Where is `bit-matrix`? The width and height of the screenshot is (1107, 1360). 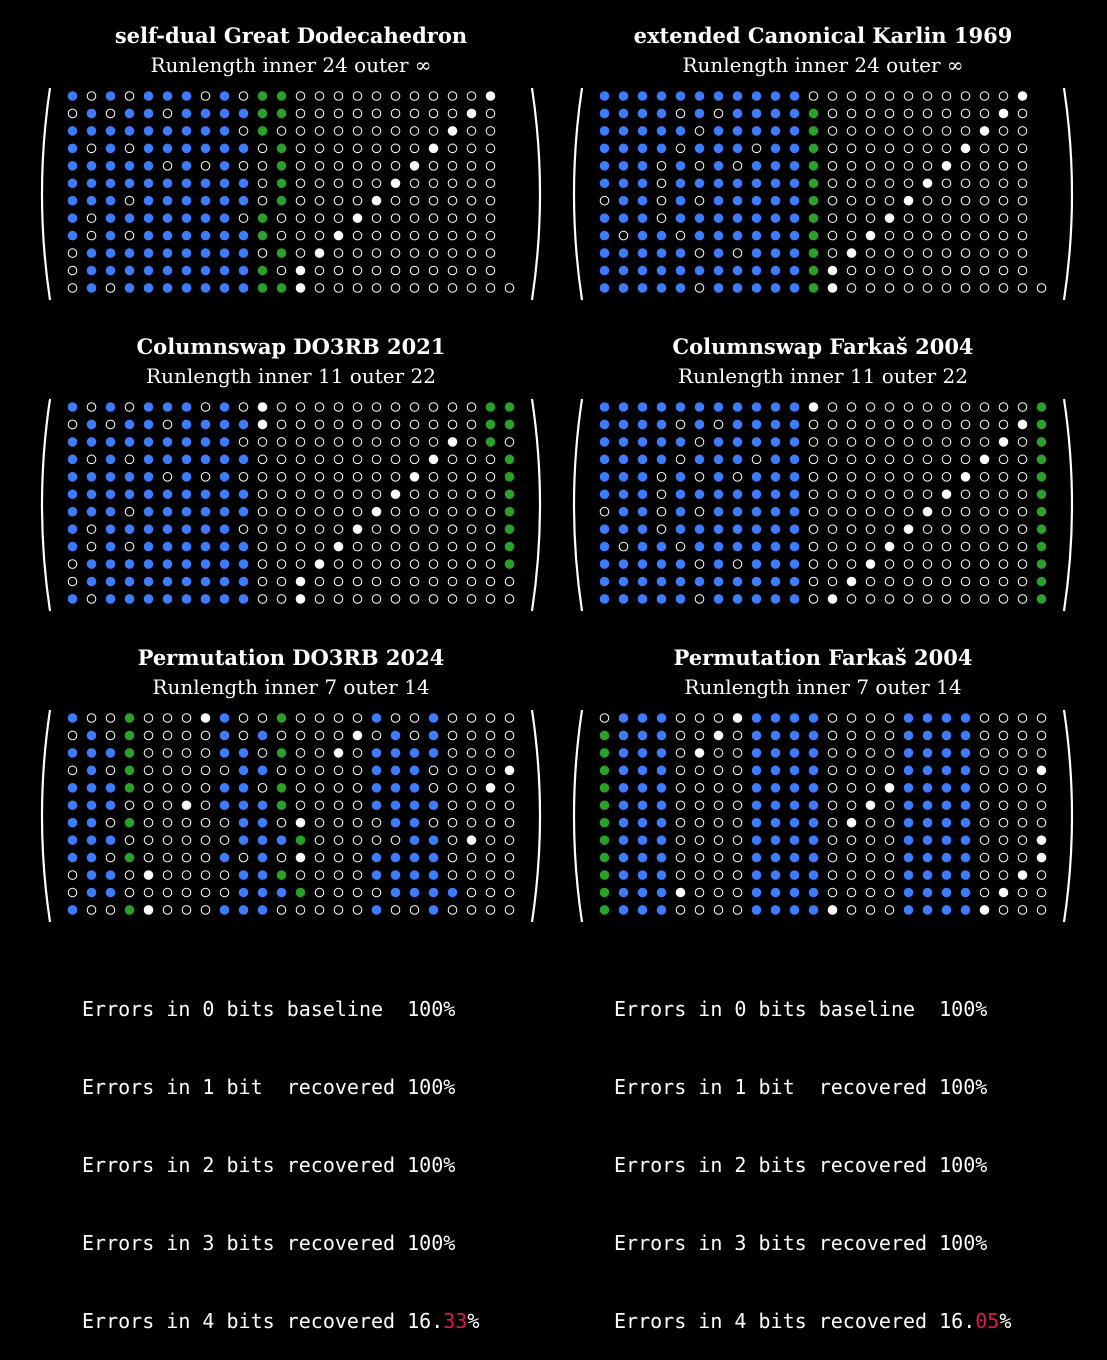 bit-matrix is located at coordinates (291, 194).